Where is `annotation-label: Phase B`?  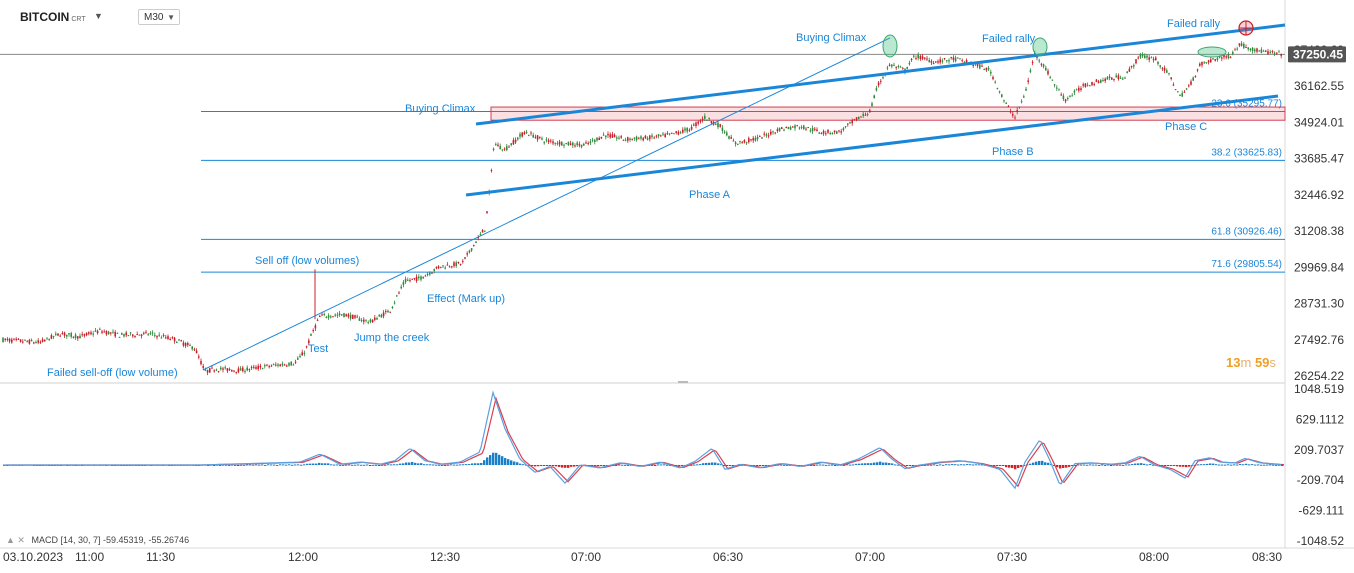 annotation-label: Phase B is located at coordinates (1013, 152).